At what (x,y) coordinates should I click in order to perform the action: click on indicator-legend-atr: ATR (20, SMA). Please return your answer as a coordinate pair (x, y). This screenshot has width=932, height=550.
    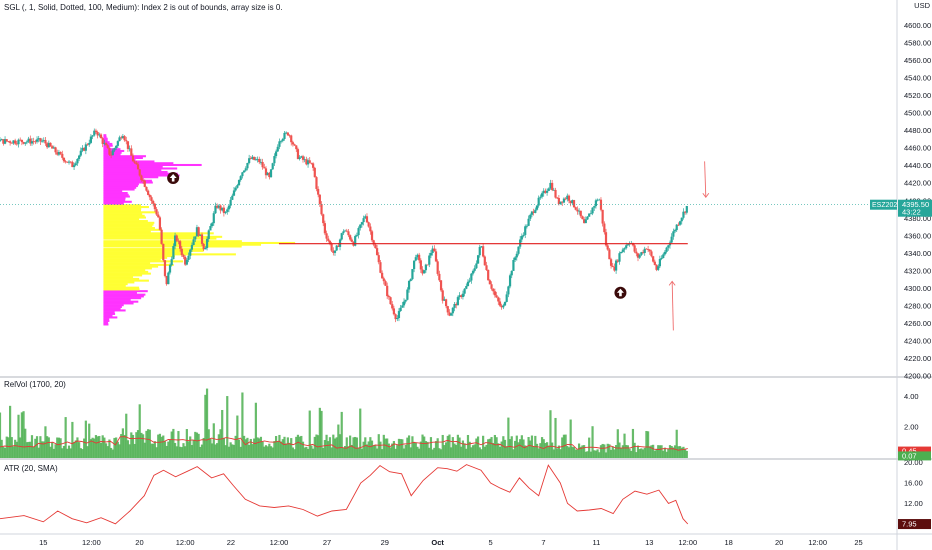
    Looking at the image, I should click on (31, 468).